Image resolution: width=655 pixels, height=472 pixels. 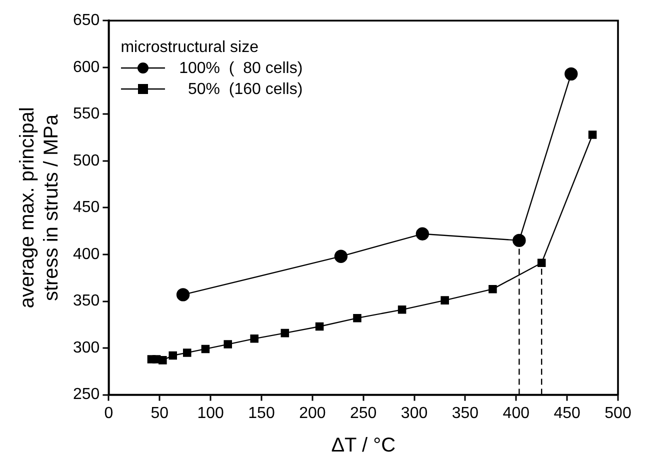 What do you see at coordinates (516, 413) in the screenshot?
I see `x-tick-label: 400` at bounding box center [516, 413].